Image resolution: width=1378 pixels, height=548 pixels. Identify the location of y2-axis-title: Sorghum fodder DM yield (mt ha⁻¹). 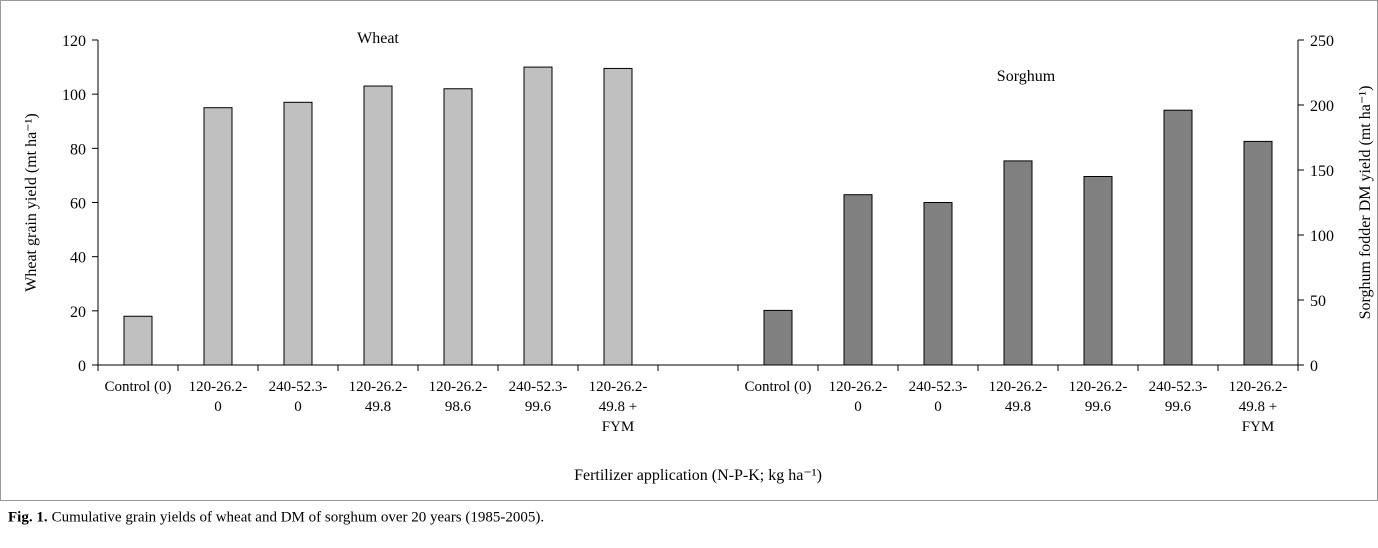
(1365, 203).